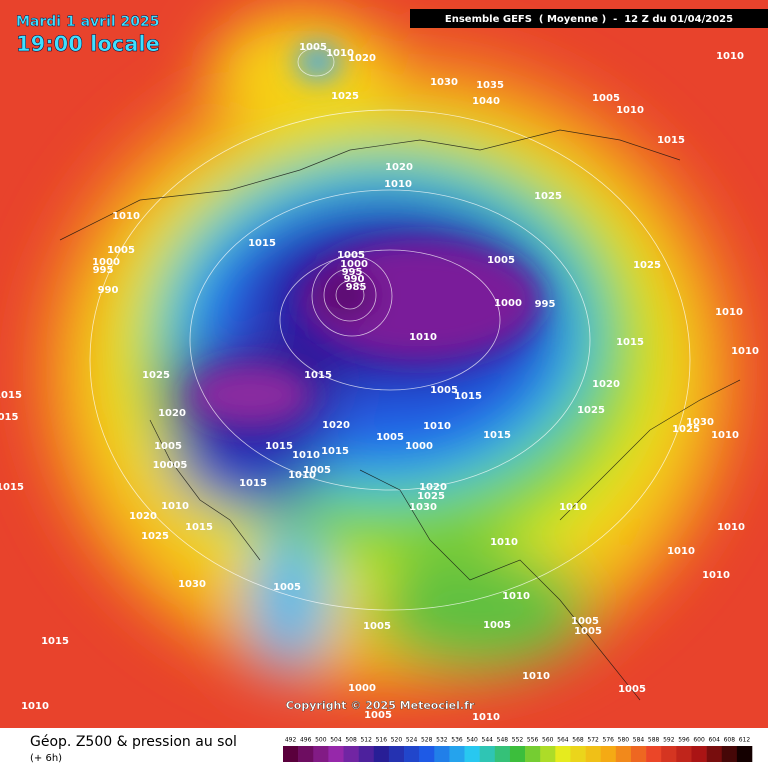  Describe the element at coordinates (745, 740) in the screenshot. I see `colorbar-label: 612` at that location.